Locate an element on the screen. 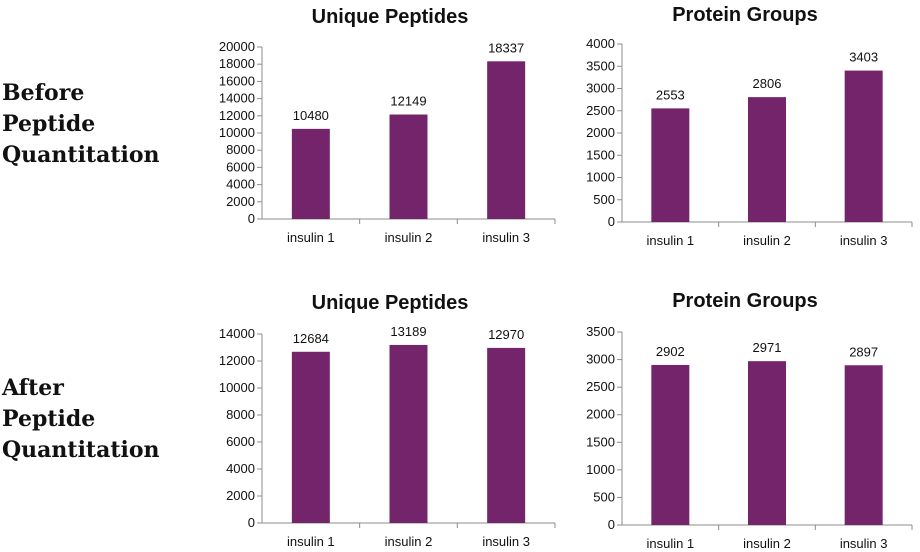  data-label: 3403 is located at coordinates (863, 57).